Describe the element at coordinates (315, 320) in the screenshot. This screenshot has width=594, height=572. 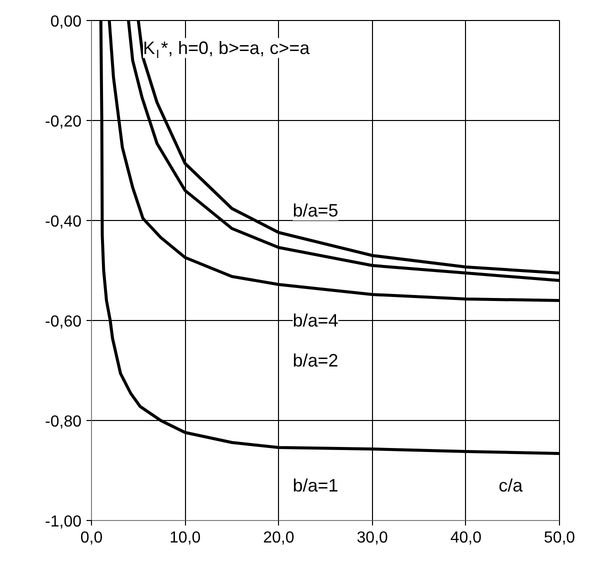
I see `annotation: b/a=4` at that location.